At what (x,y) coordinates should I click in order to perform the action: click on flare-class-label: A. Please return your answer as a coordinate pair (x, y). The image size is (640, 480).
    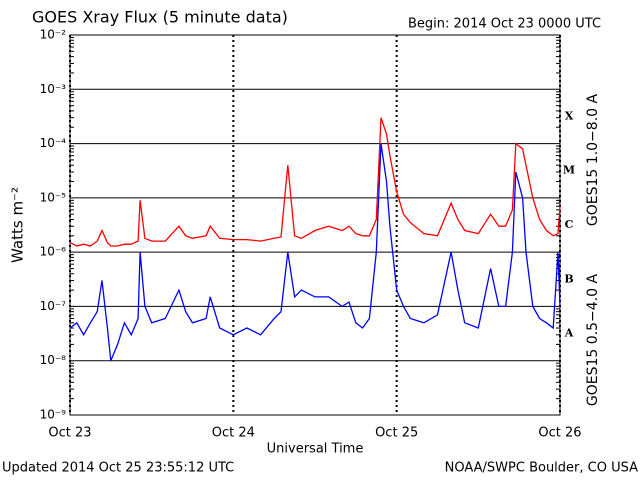
    Looking at the image, I should click on (569, 333).